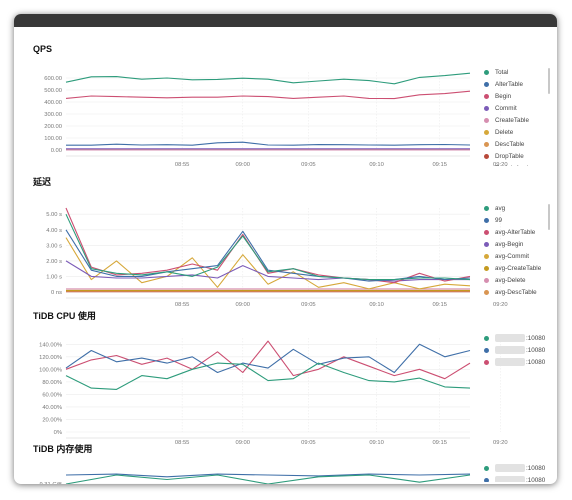 This screenshot has width=572, height=500. I want to click on y-tick-label: 1.00 s, so click(54, 277).